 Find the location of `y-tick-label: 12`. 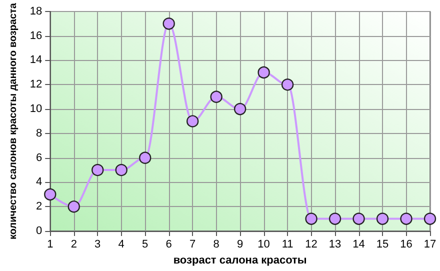

y-tick-label: 12 is located at coordinates (36, 84).